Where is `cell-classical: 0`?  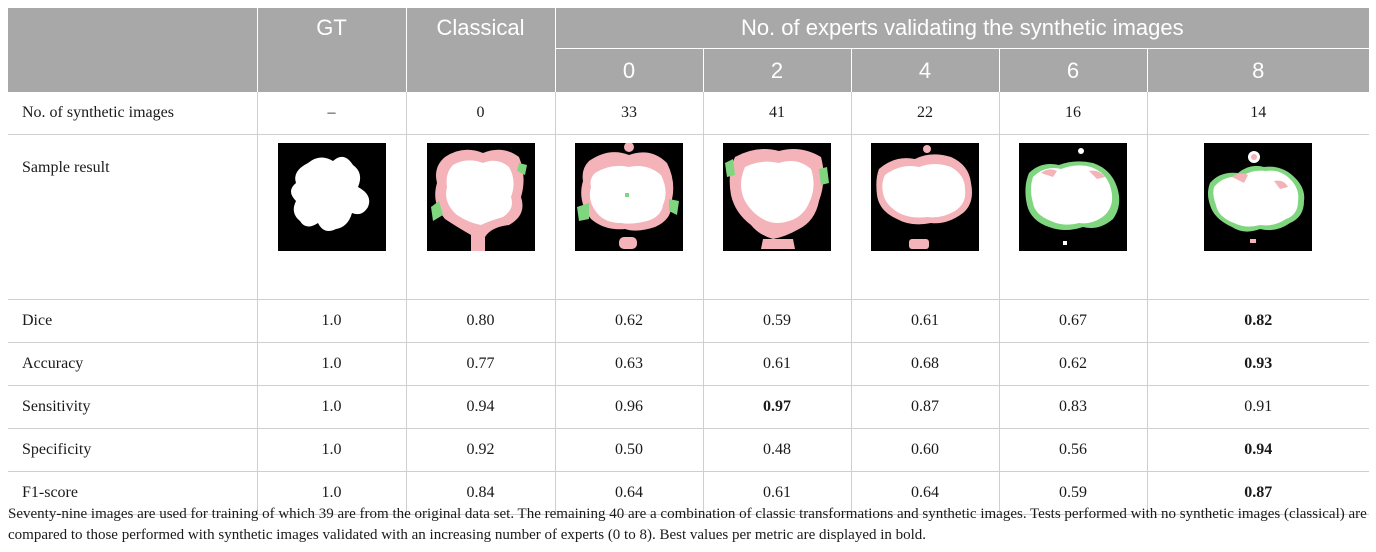 cell-classical: 0 is located at coordinates (480, 113).